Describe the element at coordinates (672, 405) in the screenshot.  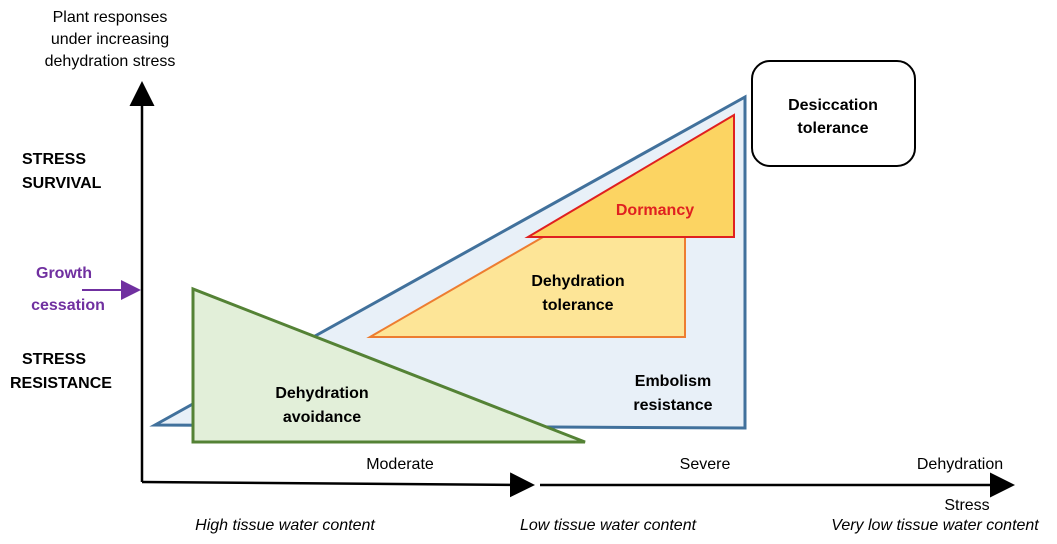
I see `region-label: resistance` at that location.